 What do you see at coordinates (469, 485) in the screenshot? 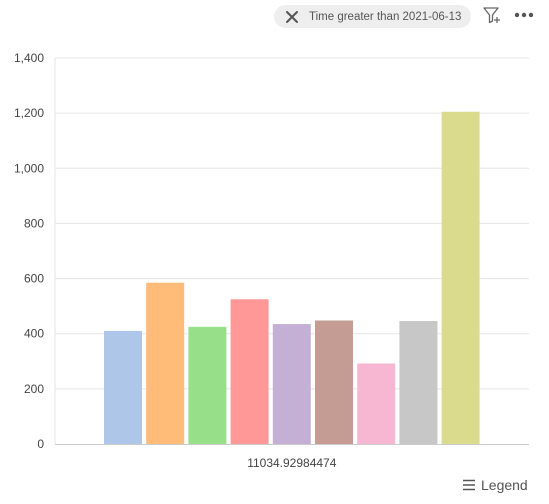
I see `list-icon` at bounding box center [469, 485].